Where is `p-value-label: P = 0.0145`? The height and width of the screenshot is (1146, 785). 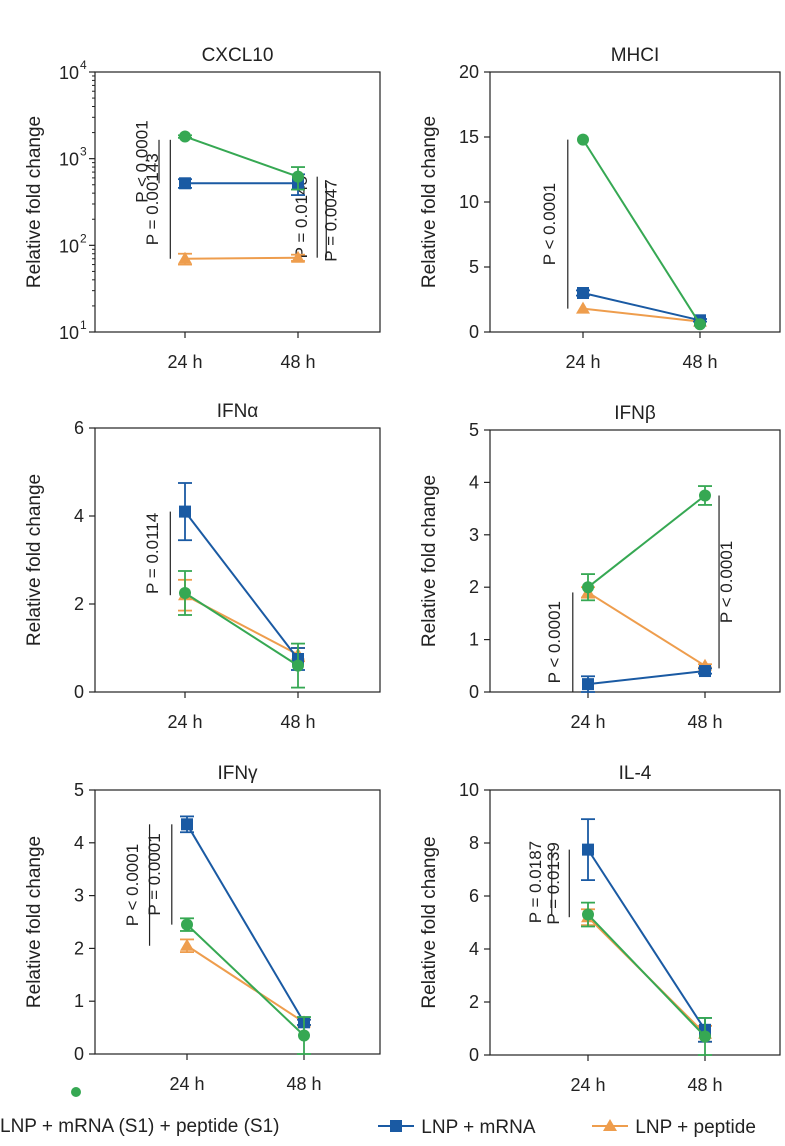
p-value-label: P = 0.0145 is located at coordinates (301, 217).